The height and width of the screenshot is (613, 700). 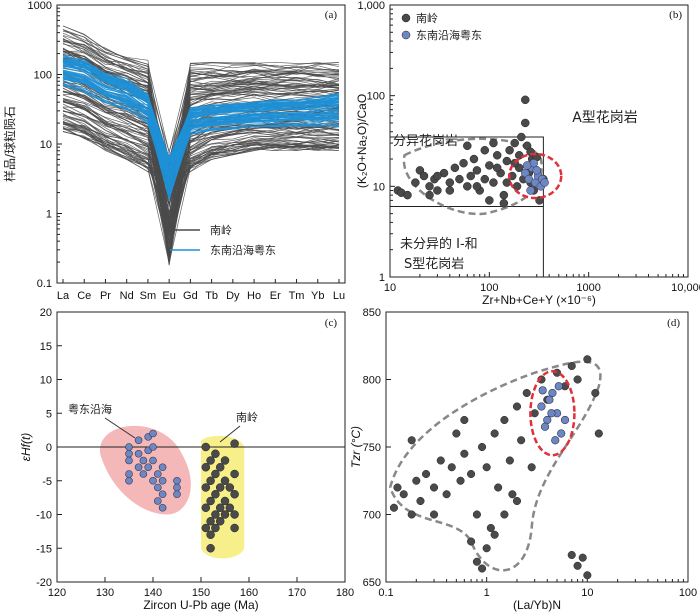 What do you see at coordinates (46, 347) in the screenshot?
I see `panel-c-ytick-label: 15` at bounding box center [46, 347].